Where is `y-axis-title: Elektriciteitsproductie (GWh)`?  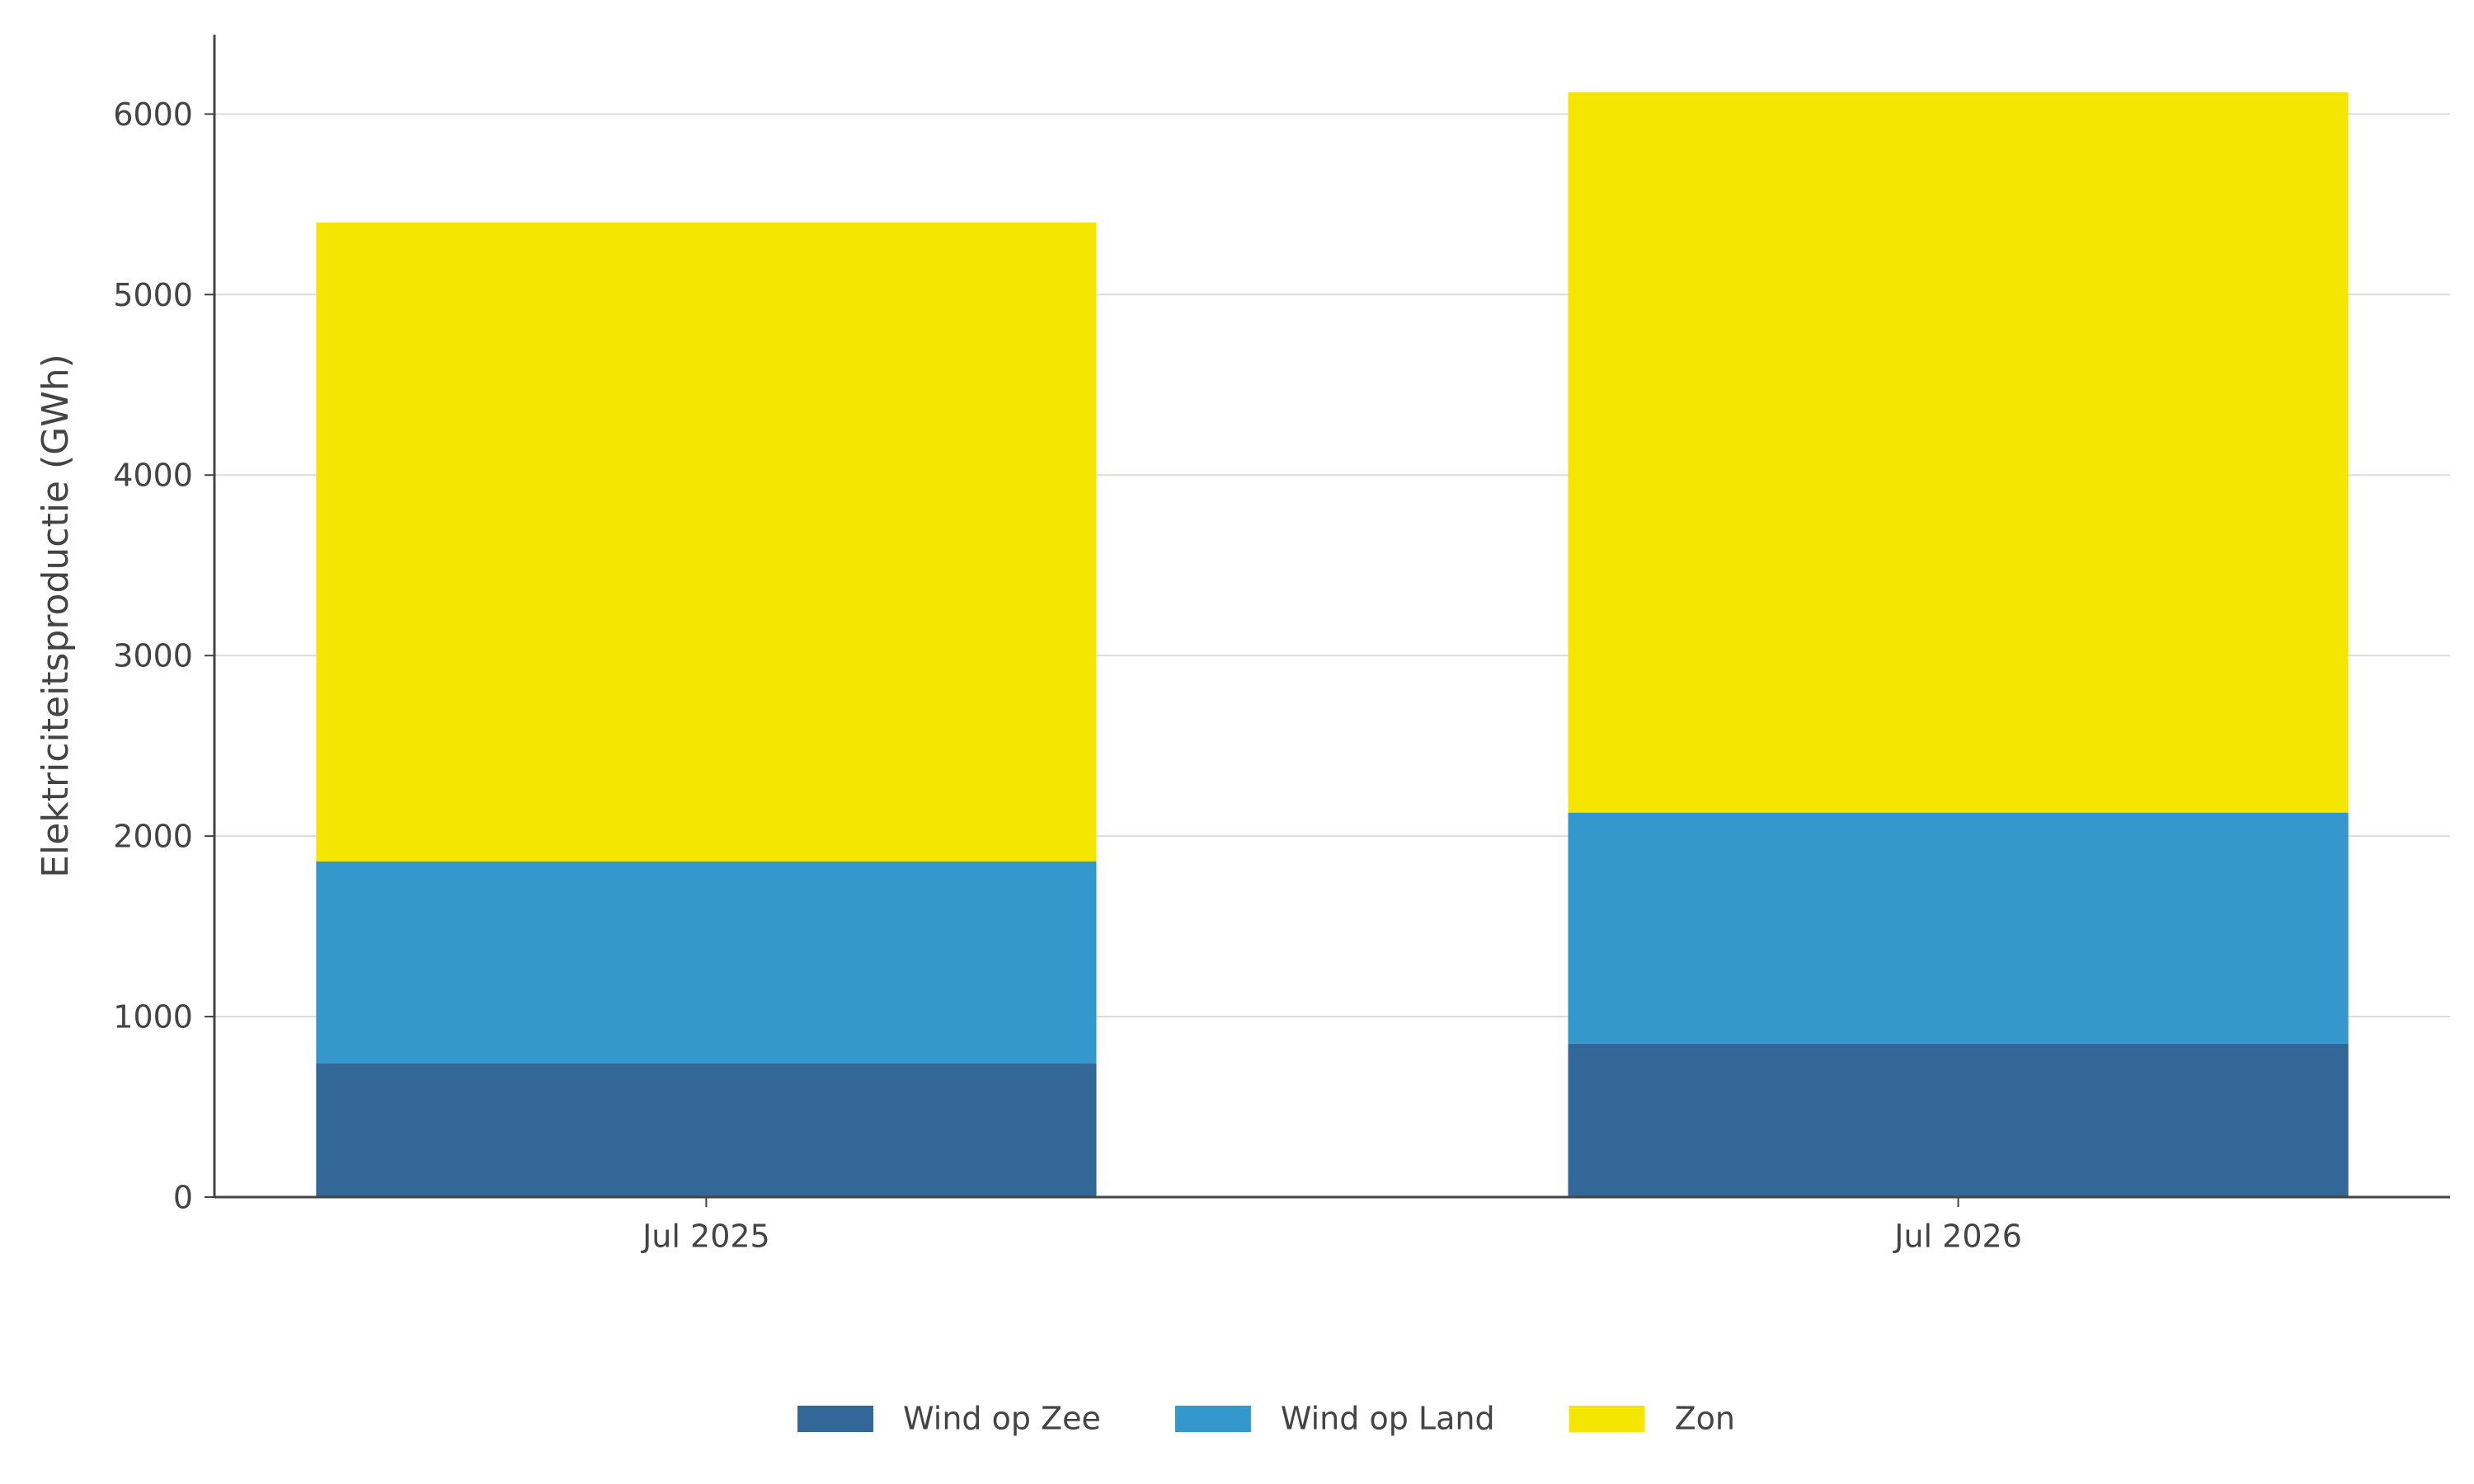 y-axis-title: Elektriciteitsproductie (GWh) is located at coordinates (56, 616).